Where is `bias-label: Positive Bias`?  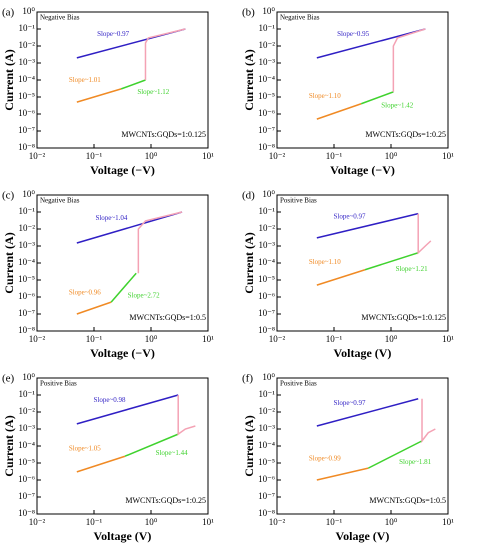 bias-label: Positive Bias is located at coordinates (298, 201).